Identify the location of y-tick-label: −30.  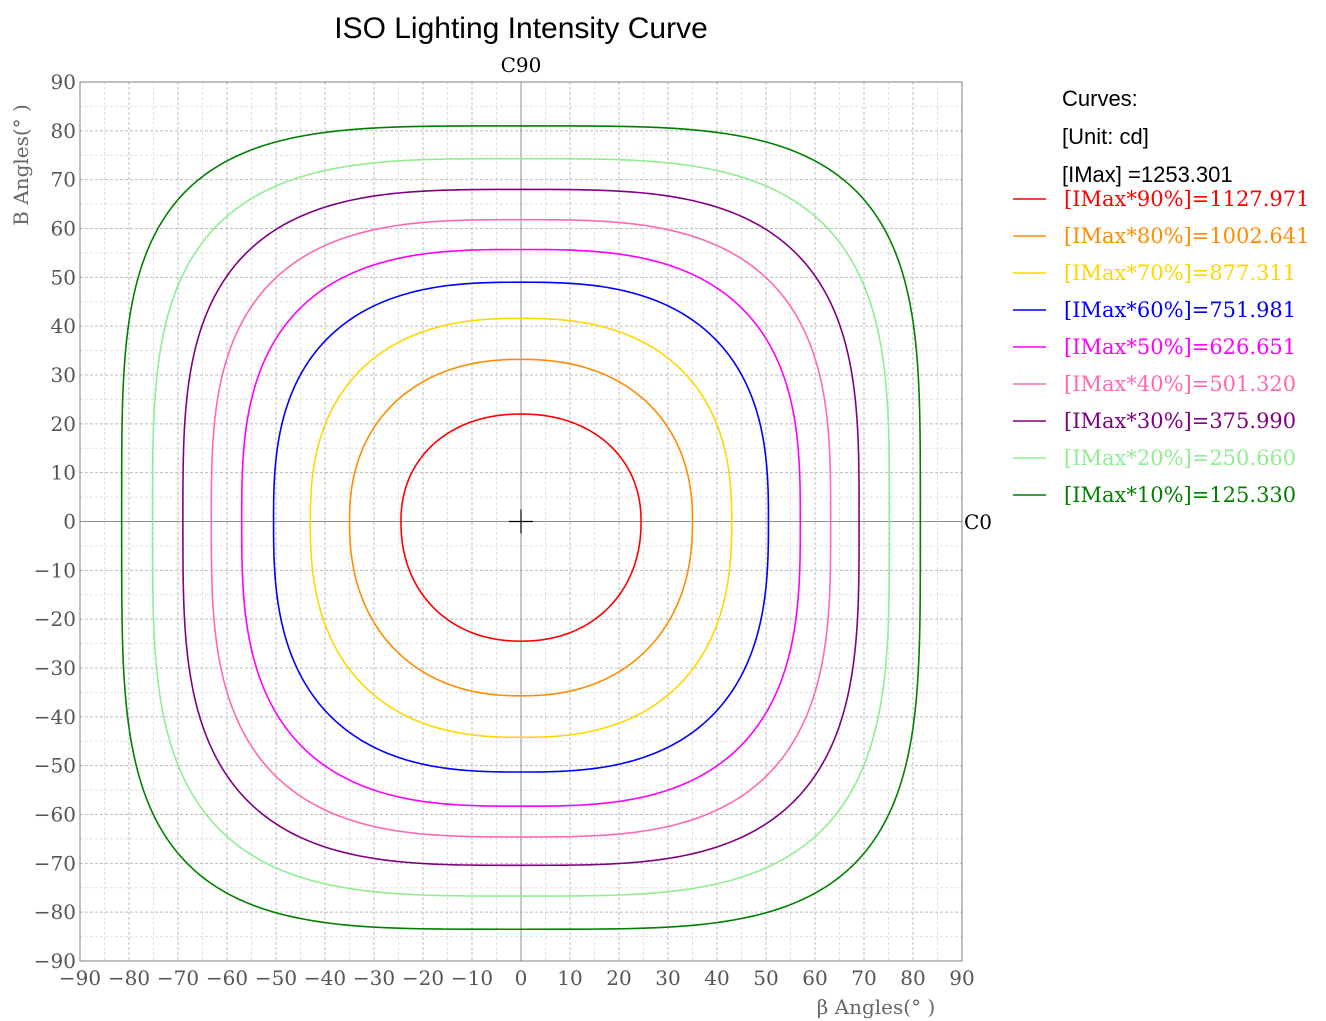
(55, 668).